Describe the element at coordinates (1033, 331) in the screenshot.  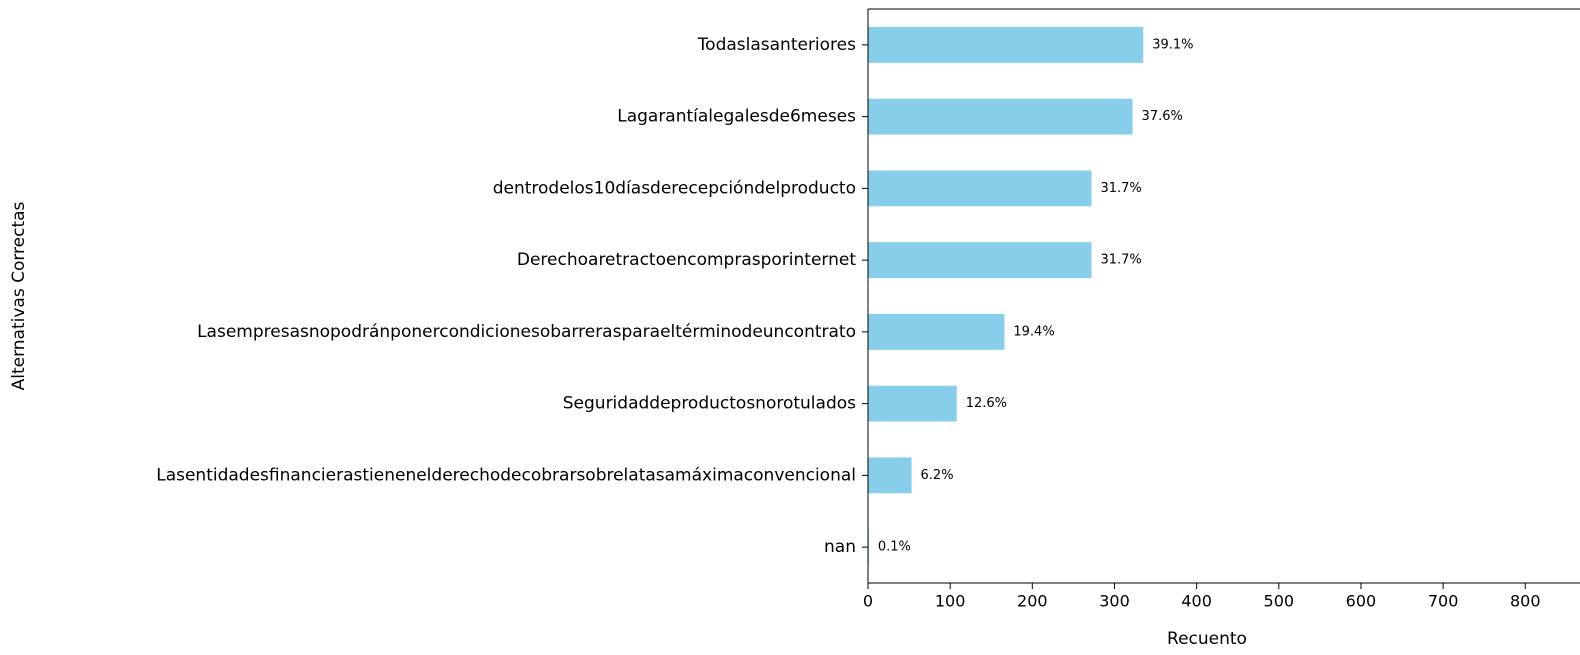
I see `bar-annotation: 19.4%` at that location.